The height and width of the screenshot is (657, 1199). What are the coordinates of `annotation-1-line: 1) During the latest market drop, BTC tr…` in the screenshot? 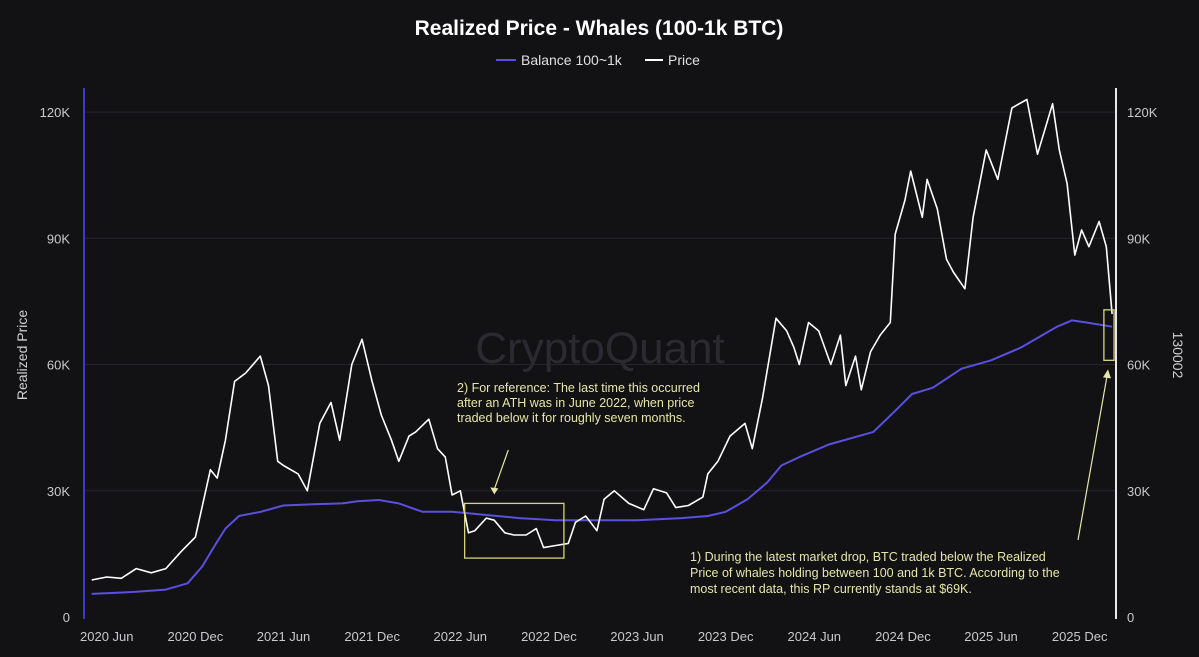 It's located at (868, 557).